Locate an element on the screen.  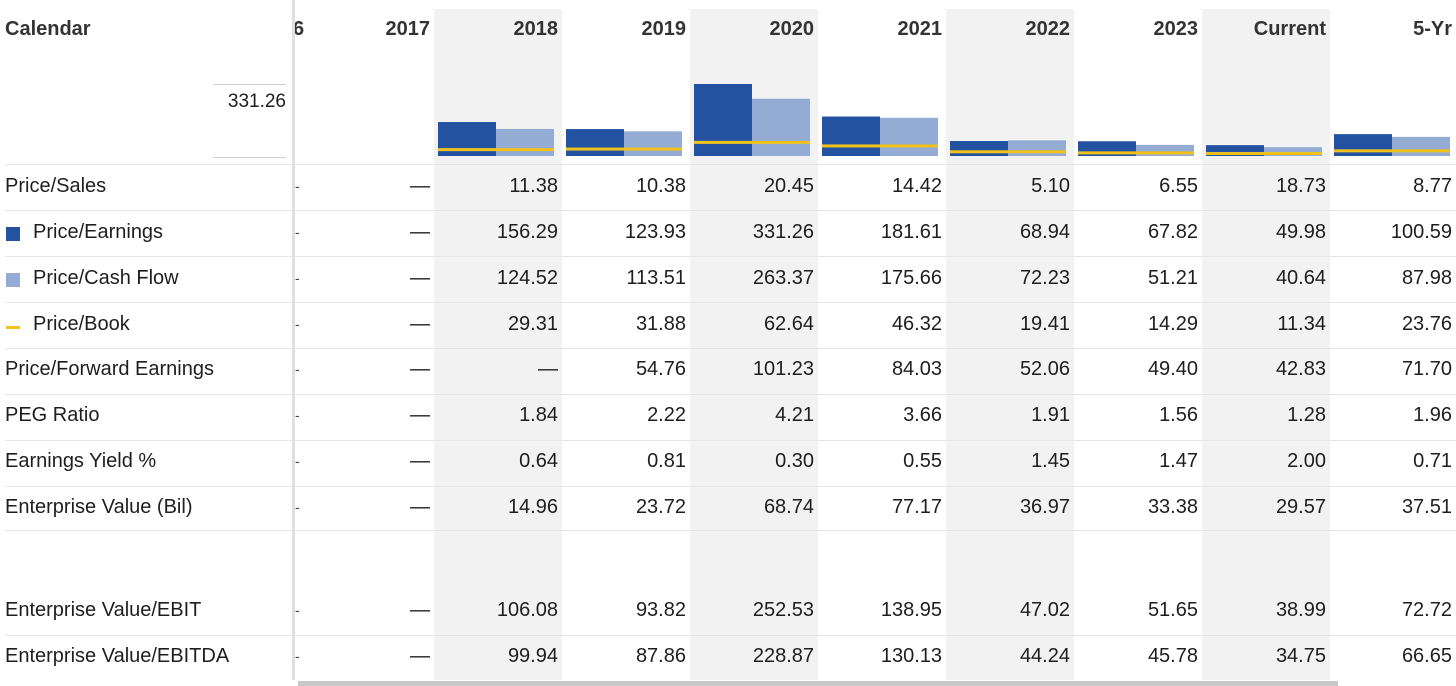
valuation-bar-chart is located at coordinates (944, 120).